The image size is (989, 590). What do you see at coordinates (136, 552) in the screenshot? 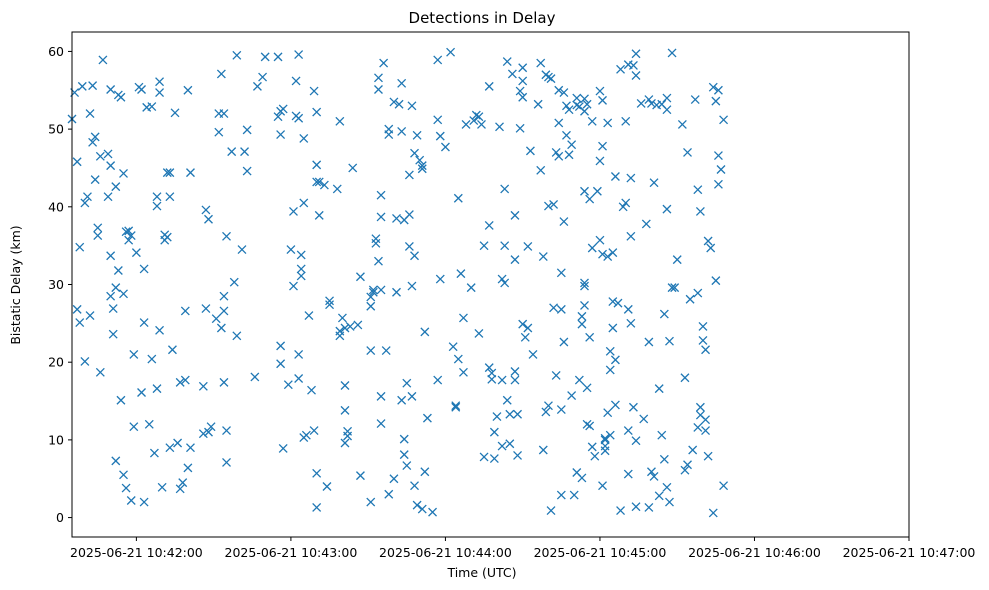
I see `x-tick-label: 2025-06-21 10:42:00` at bounding box center [136, 552].